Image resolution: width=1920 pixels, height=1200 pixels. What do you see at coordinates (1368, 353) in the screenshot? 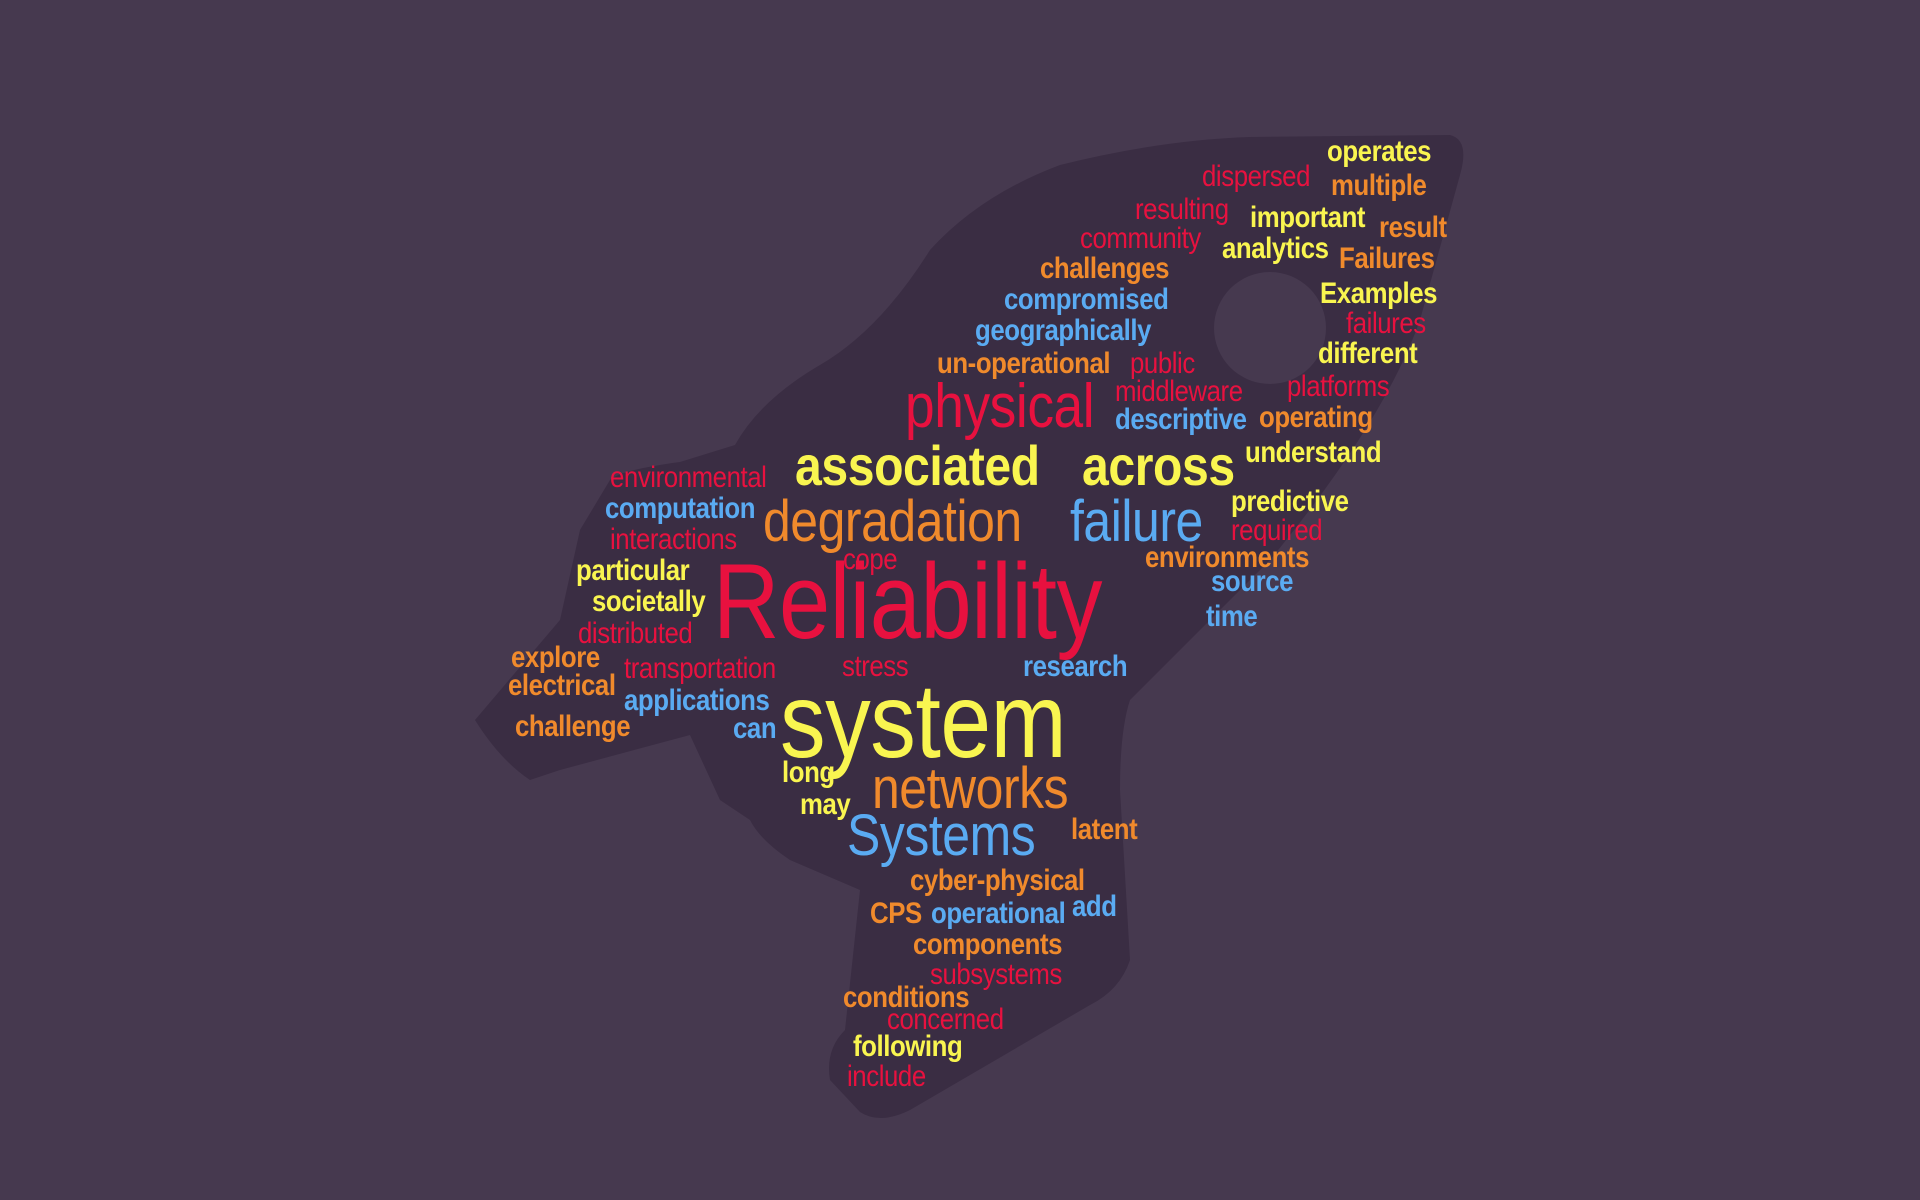
I see `cloud-word: different` at bounding box center [1368, 353].